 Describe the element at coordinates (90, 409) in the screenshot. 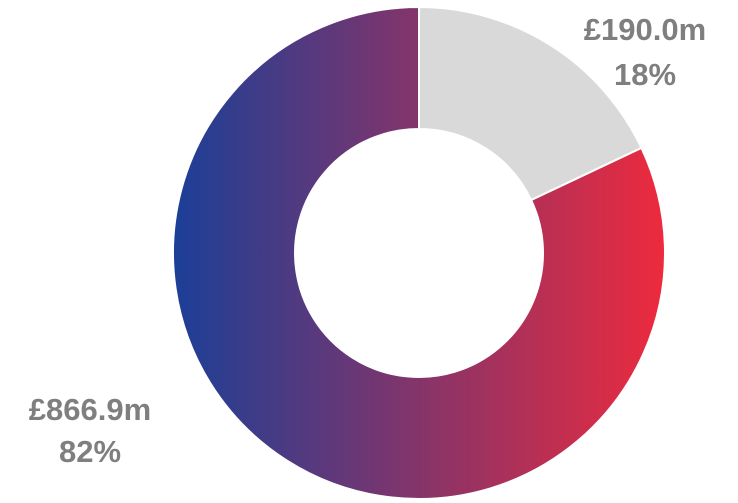

I see `slice-label-866-value: £866.9m` at that location.